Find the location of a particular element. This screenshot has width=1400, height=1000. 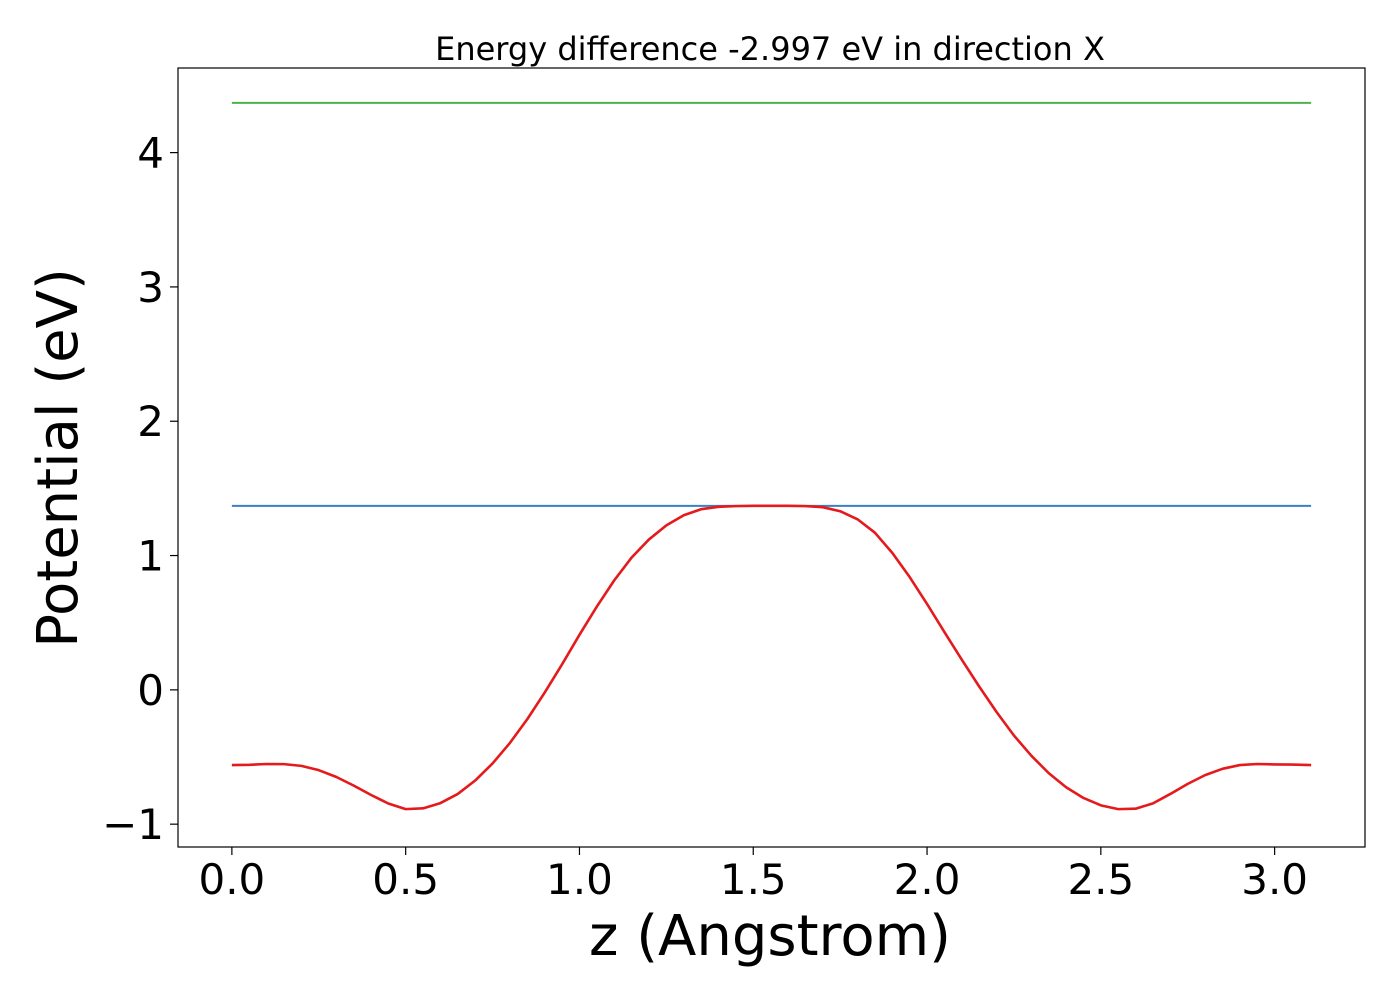

x-axis-label: z (Angstrom) is located at coordinates (770, 936).